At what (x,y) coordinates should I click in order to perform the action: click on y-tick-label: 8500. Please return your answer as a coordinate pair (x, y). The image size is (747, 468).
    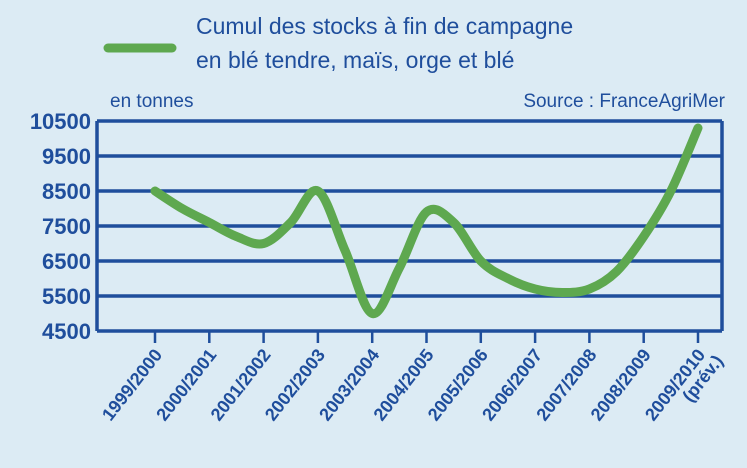
    Looking at the image, I should click on (66, 191).